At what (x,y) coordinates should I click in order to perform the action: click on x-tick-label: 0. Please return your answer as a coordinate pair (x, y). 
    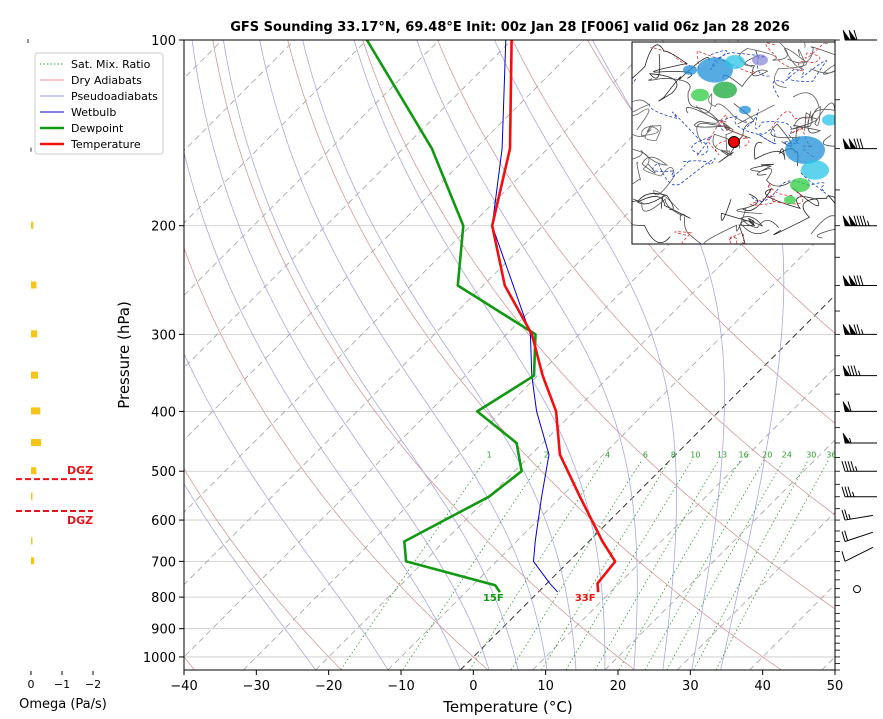
    Looking at the image, I should click on (473, 686).